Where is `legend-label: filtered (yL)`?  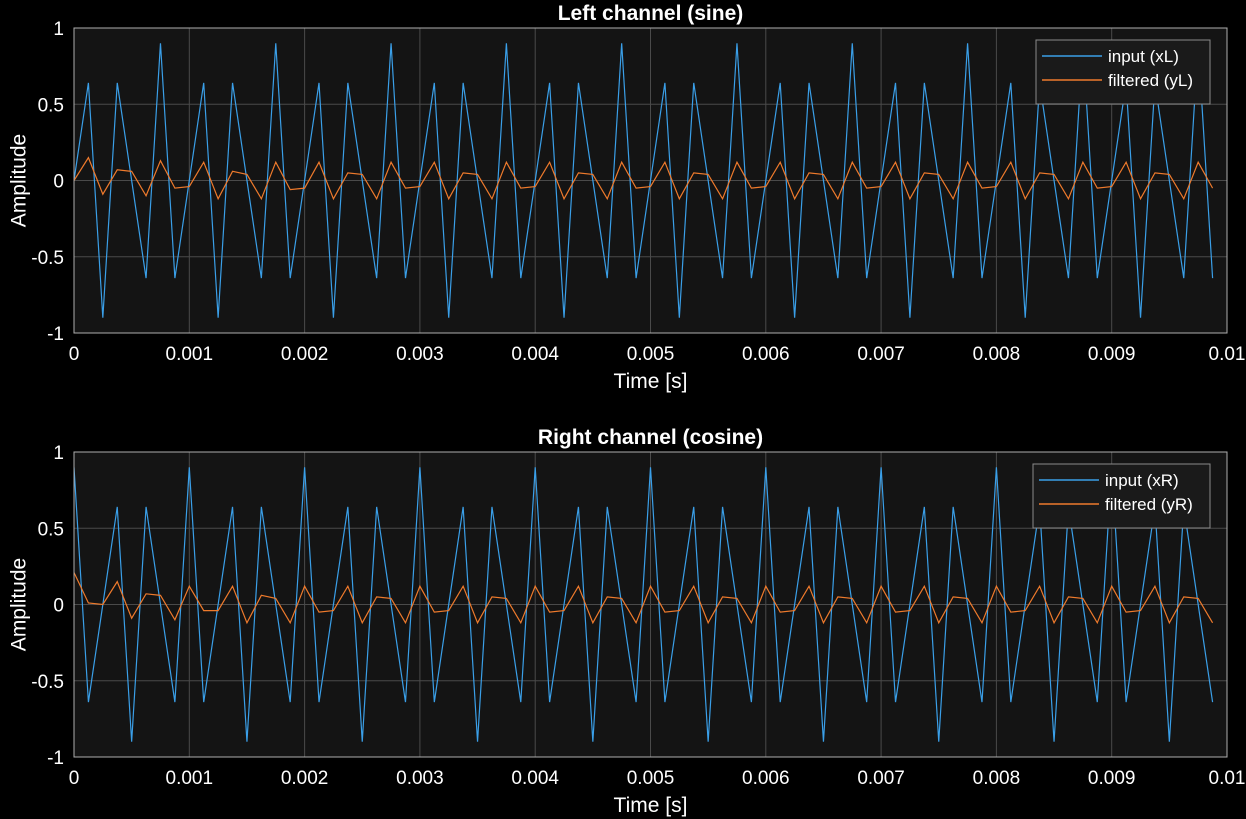
legend-label: filtered (yL) is located at coordinates (1150, 80).